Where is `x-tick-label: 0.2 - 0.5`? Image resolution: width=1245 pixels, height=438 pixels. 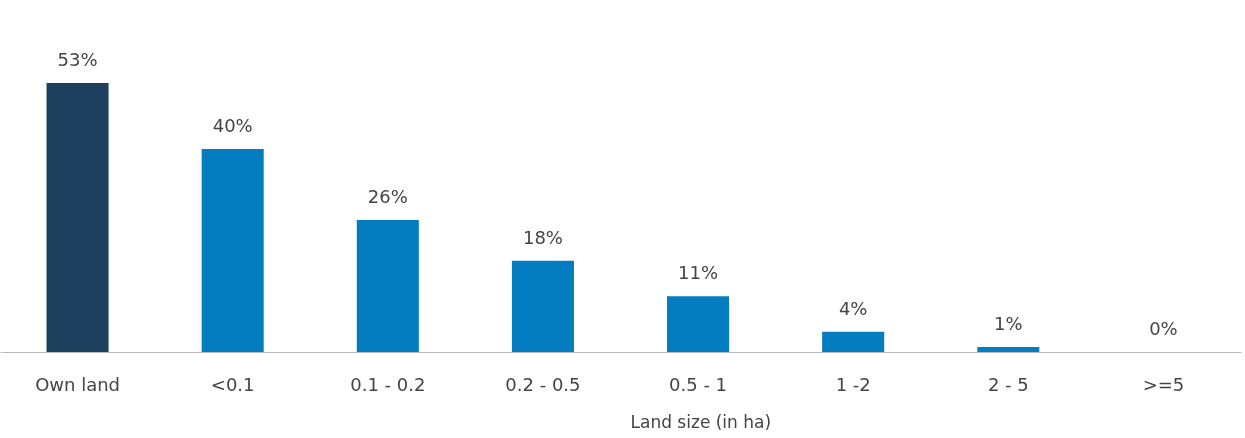 x-tick-label: 0.2 - 0.5 is located at coordinates (543, 384).